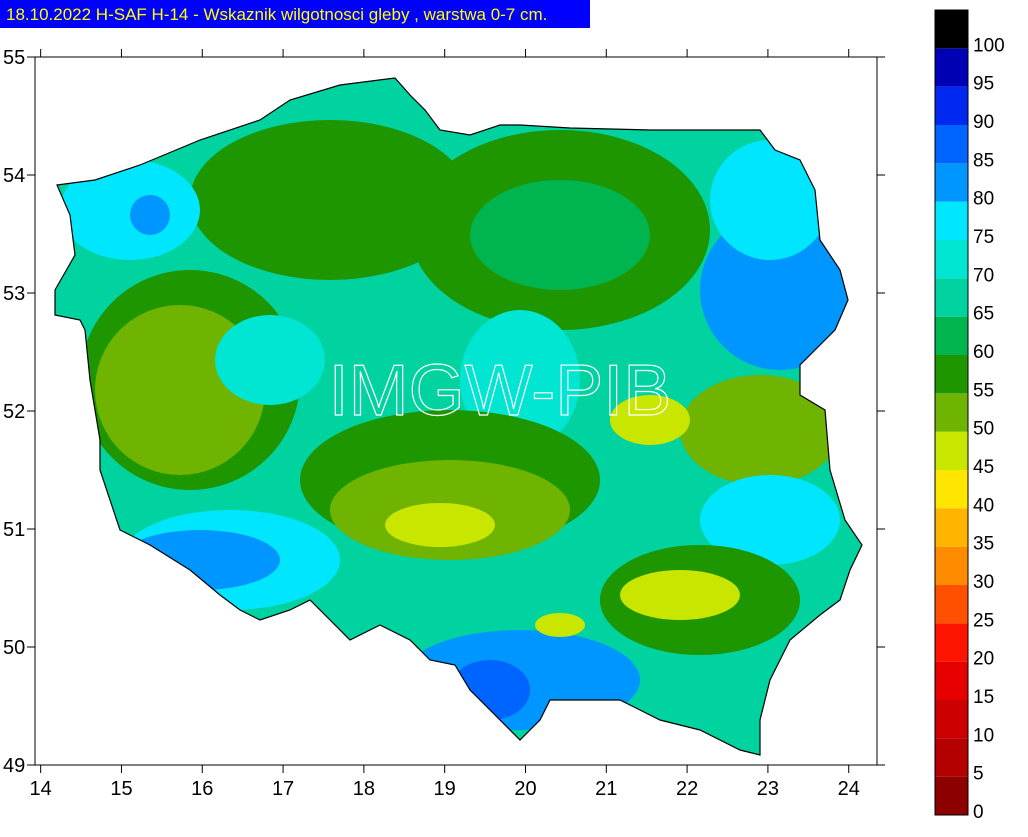 The width and height of the screenshot is (1028, 837). Describe the element at coordinates (121, 789) in the screenshot. I see `x-tick-label: 15` at that location.